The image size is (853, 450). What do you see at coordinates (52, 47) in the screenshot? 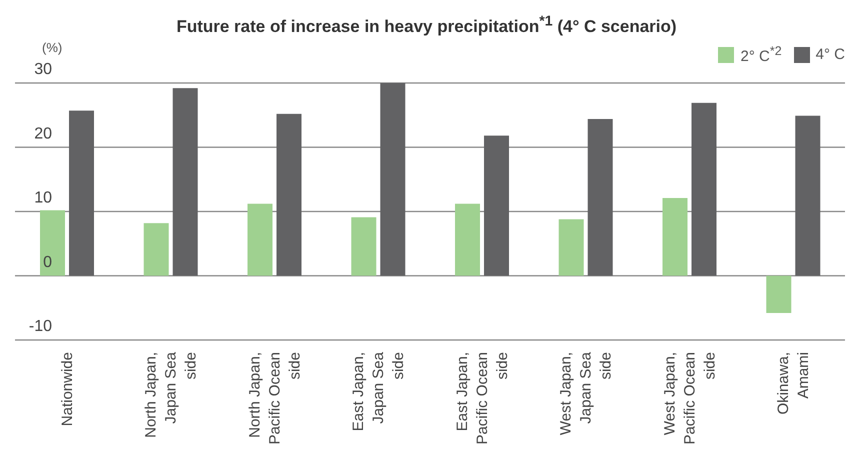
I see `y-axis-title: (%)` at bounding box center [52, 47].